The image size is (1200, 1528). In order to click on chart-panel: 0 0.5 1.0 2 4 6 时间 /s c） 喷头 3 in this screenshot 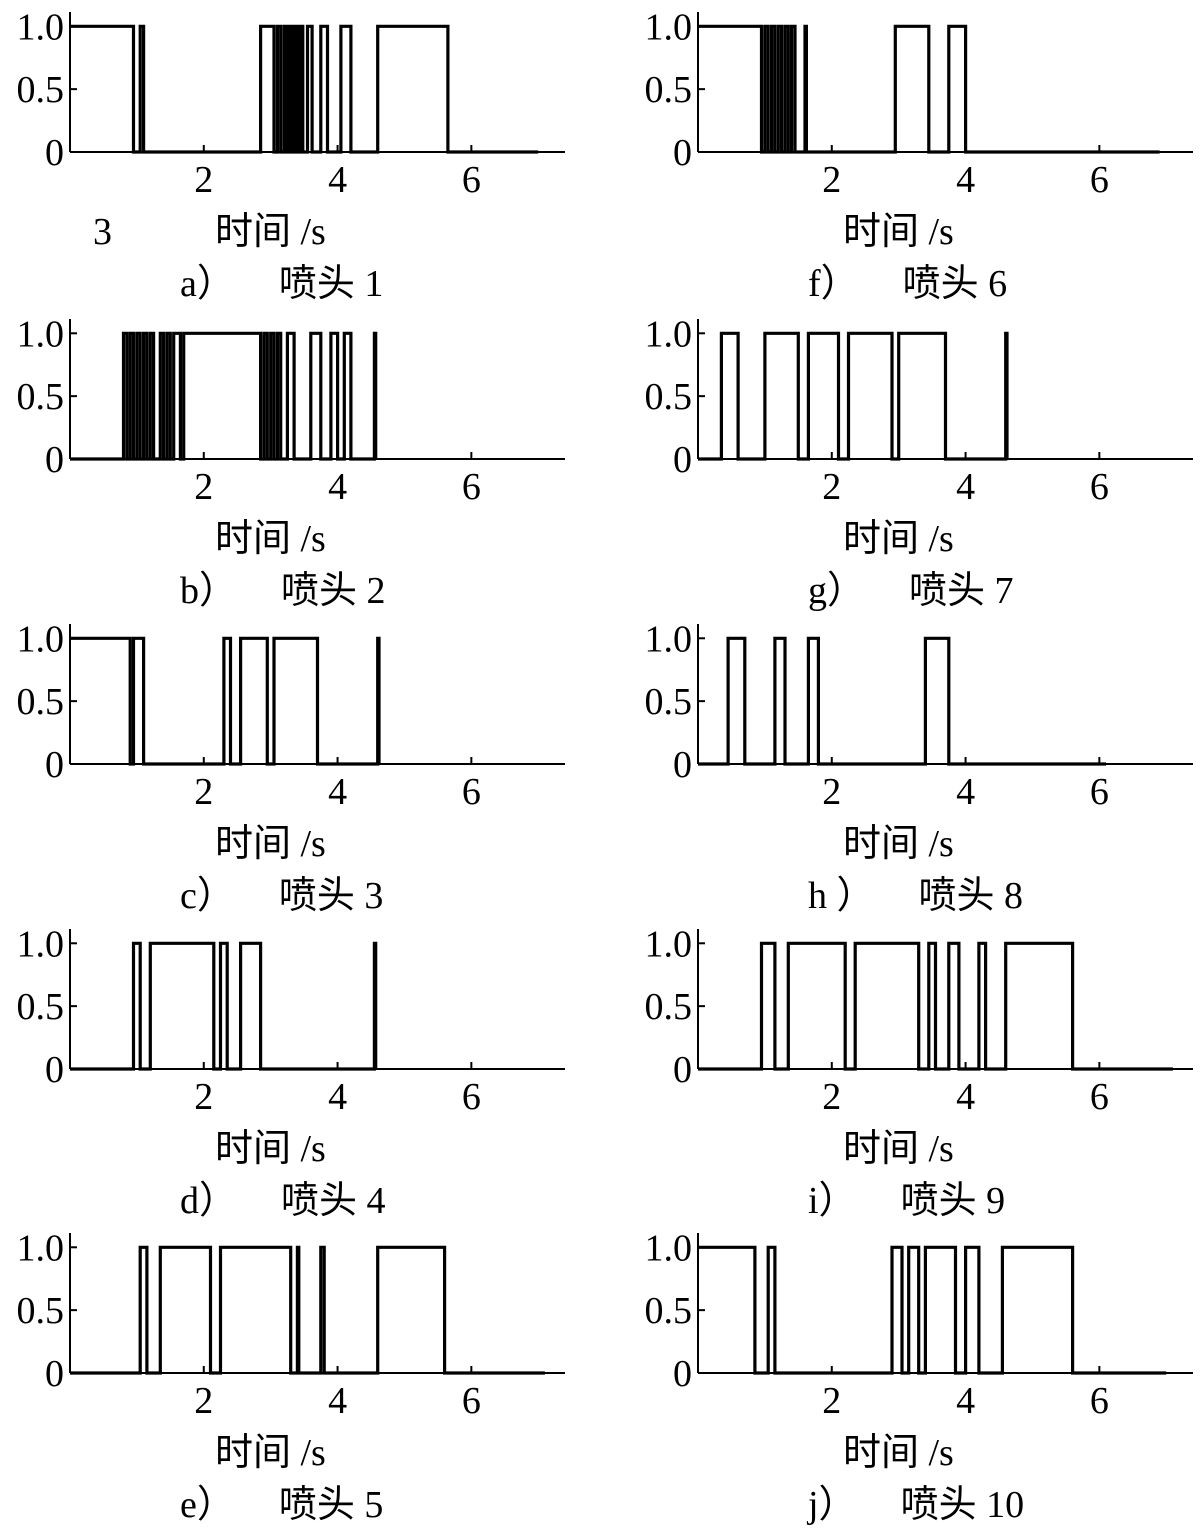, I will do `click(300, 764)`.